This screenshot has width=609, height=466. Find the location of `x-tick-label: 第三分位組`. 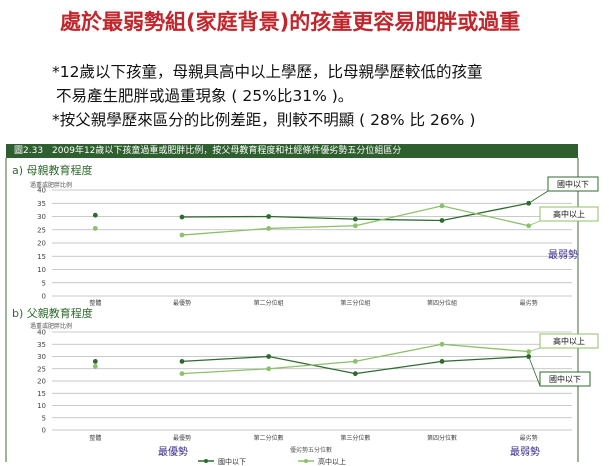

x-tick-label: 第三分位組 is located at coordinates (355, 303).